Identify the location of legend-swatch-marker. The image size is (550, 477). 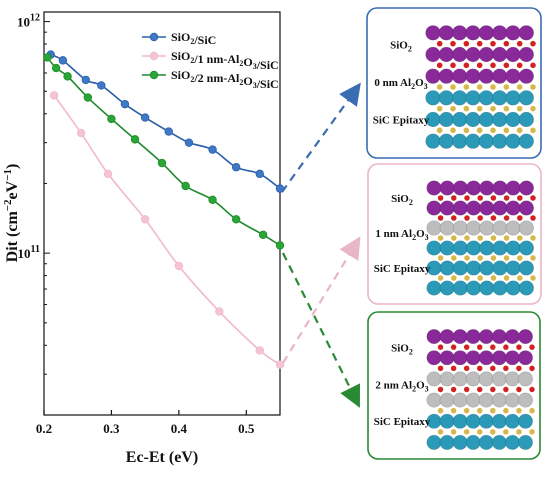
(154, 56).